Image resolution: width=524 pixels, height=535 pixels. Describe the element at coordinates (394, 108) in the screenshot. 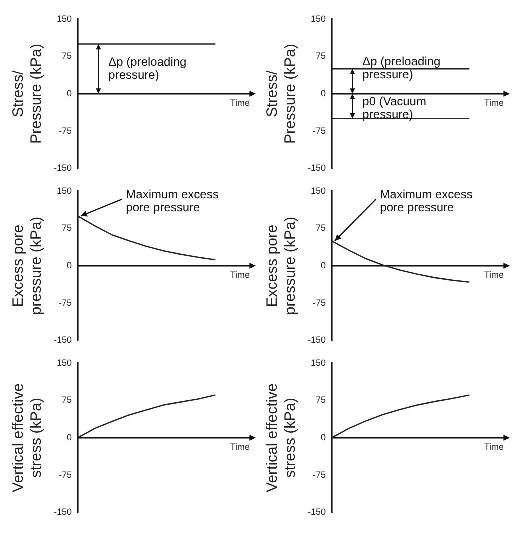

I see `annotation: p0 (Vacuum pressure)` at that location.